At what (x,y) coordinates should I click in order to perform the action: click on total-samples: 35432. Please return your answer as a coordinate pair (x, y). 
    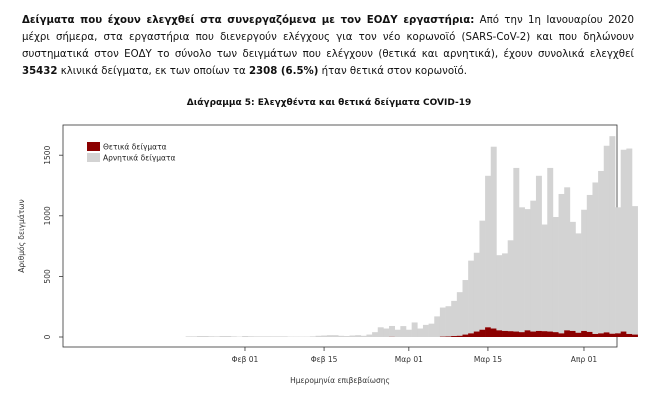
    Looking at the image, I should click on (40, 71).